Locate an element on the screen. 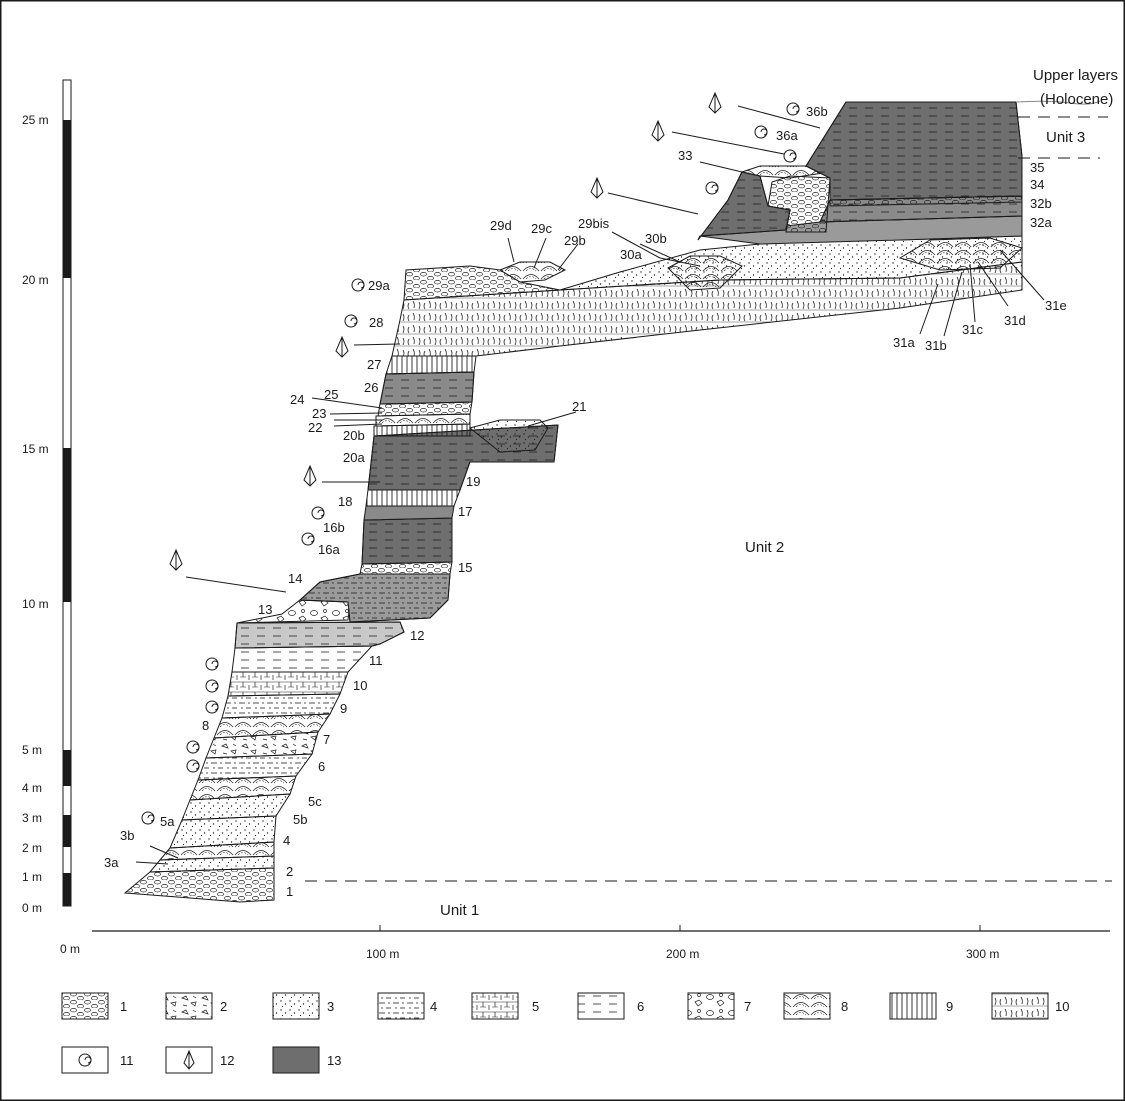 Image resolution: width=1125 pixels, height=1101 pixels. layer-label: 26 is located at coordinates (371, 387).